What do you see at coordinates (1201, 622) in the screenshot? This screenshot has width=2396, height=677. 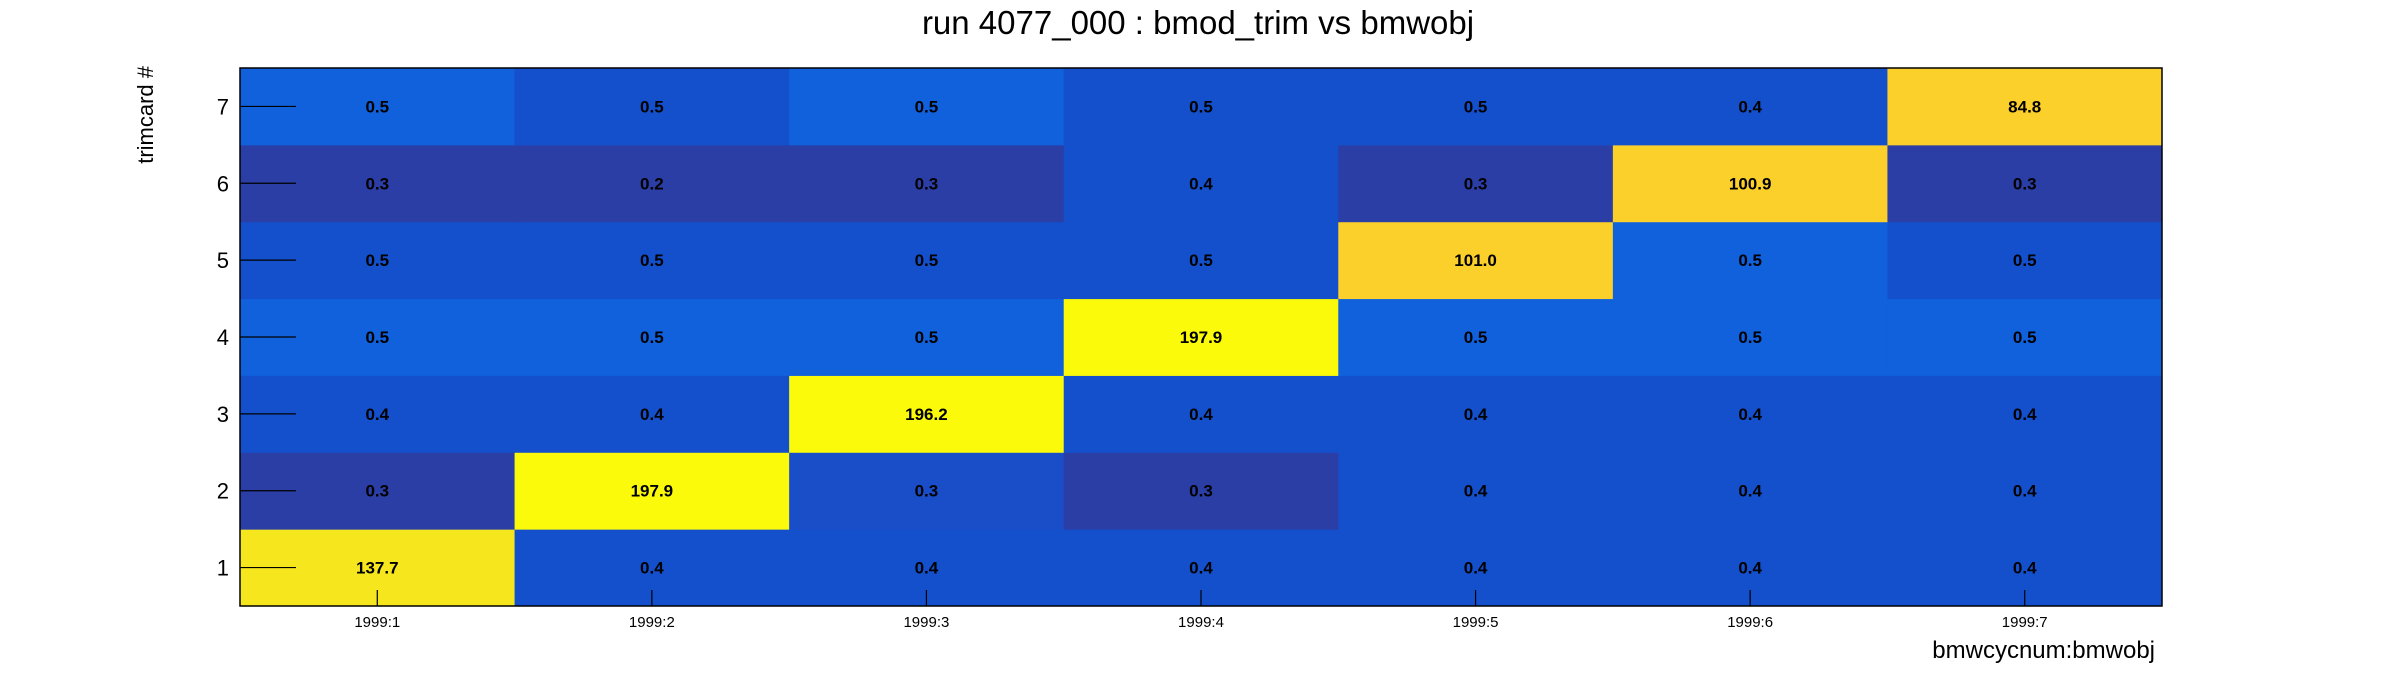 I see `x-tick-label: 1999:4` at bounding box center [1201, 622].